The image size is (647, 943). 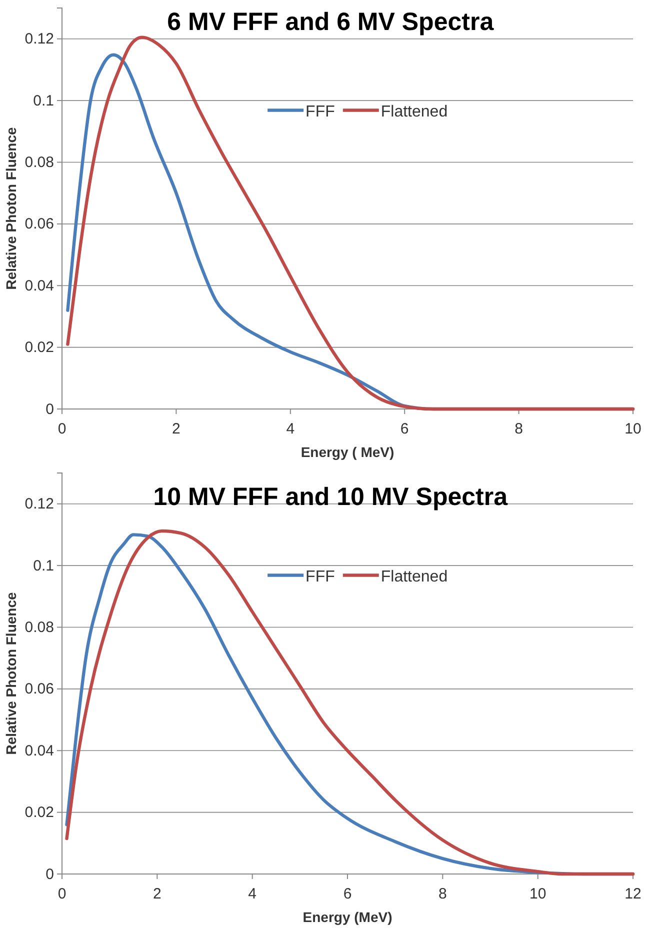 I want to click on x-axis-title: Energy ( MeV), so click(x=347, y=452).